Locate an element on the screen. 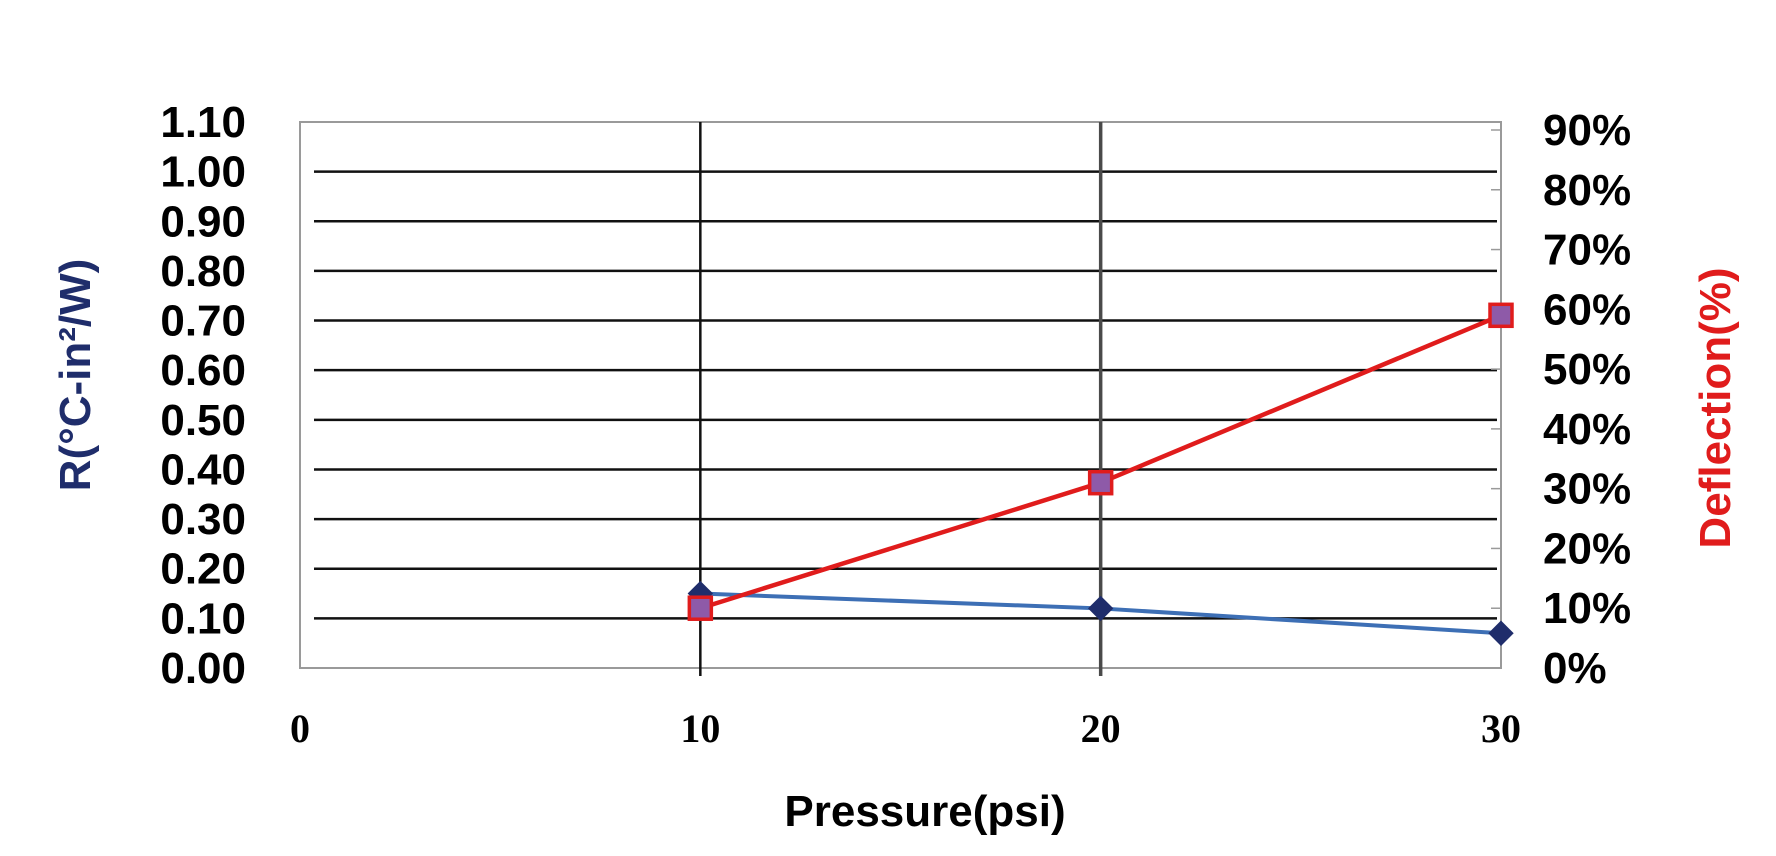 This screenshot has height=856, width=1776. y-tick-label: 0.10 is located at coordinates (203, 618).